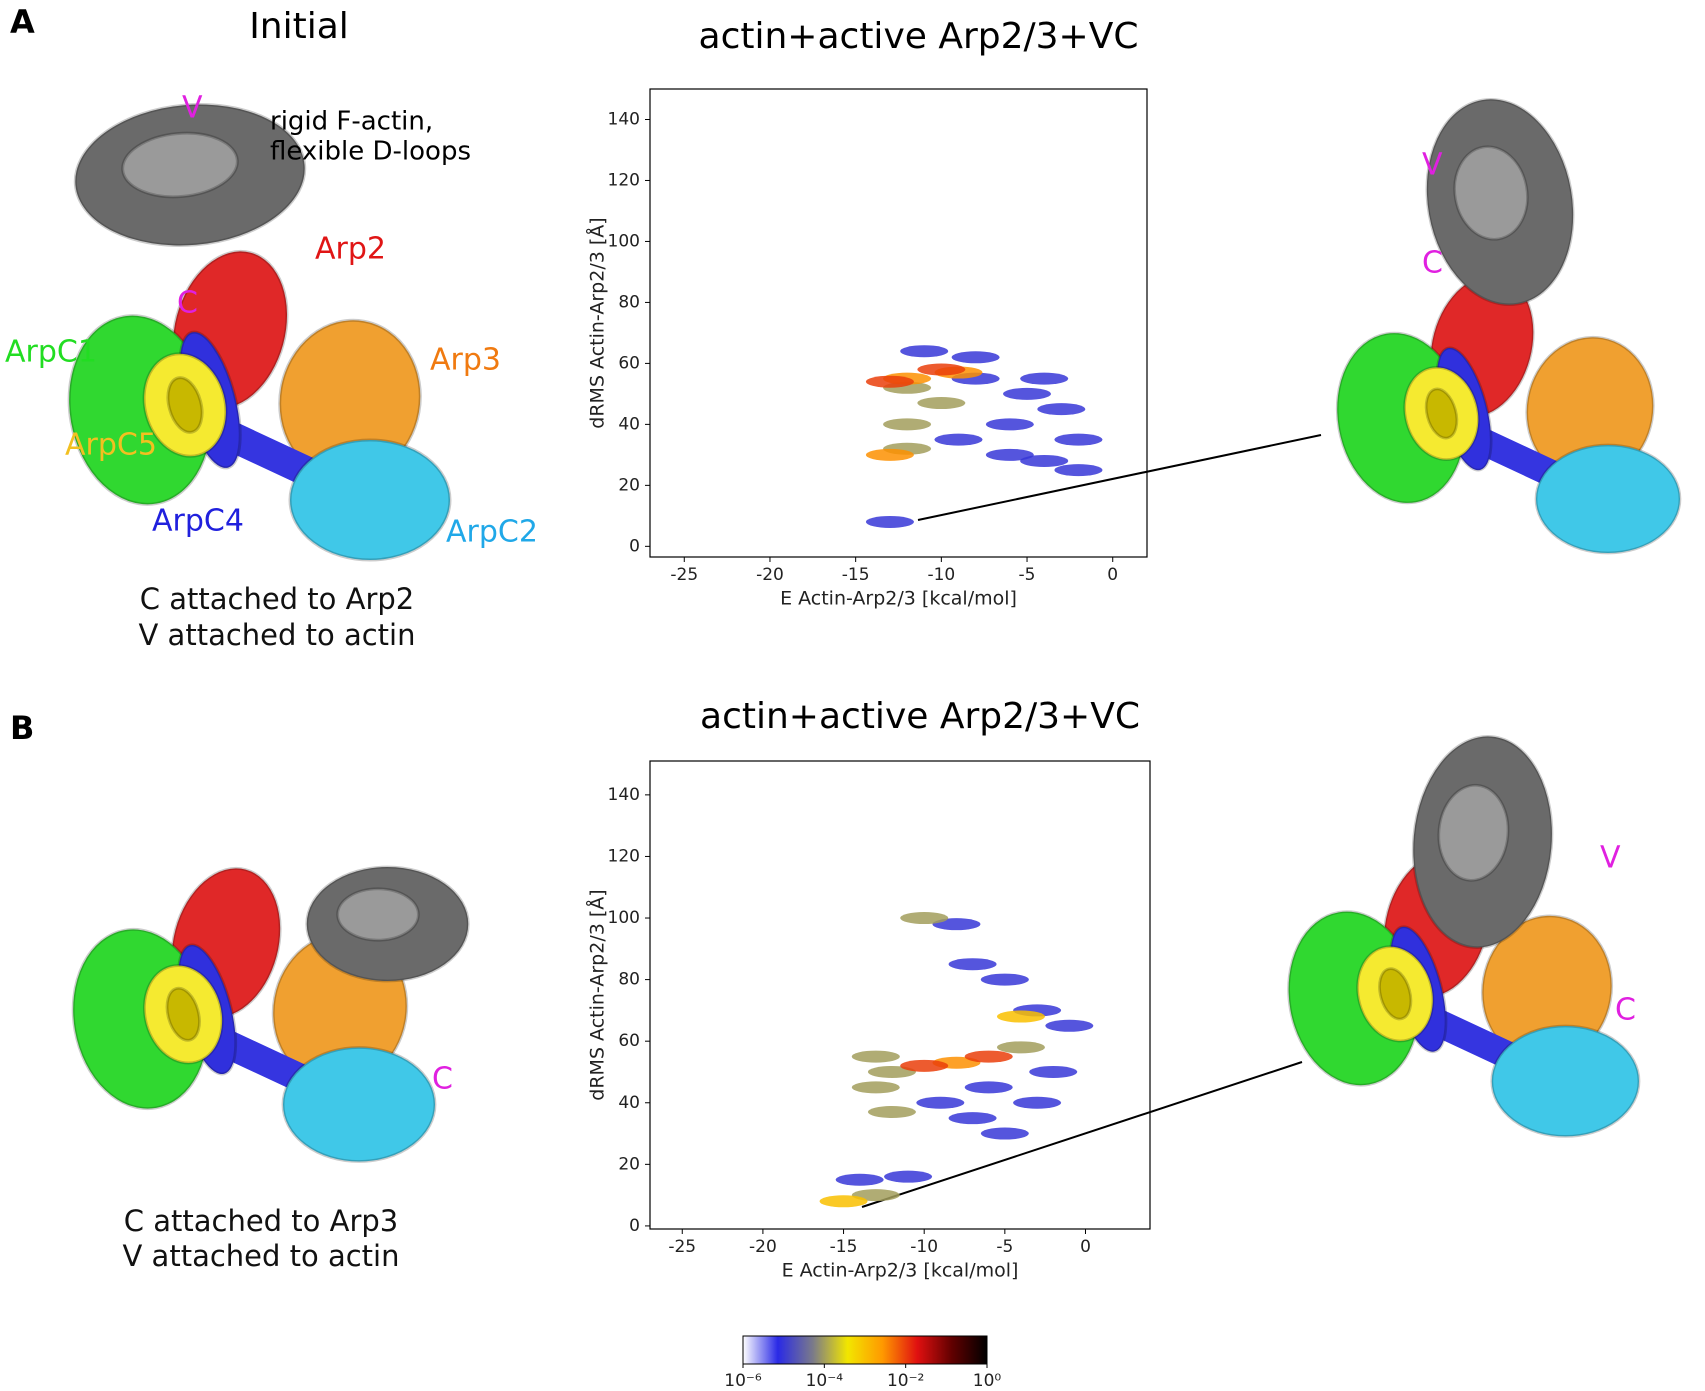 Image resolution: width=1705 pixels, height=1391 pixels. Describe the element at coordinates (597, 994) in the screenshot. I see `y-axis-label: dRMS Actin-Arp2/3 [Å]` at that location.